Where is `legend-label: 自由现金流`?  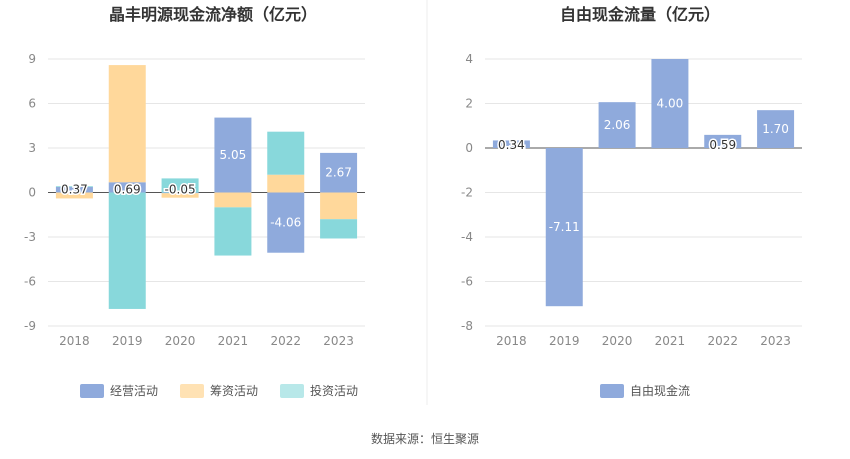 legend-label: 自由现金流 is located at coordinates (660, 390).